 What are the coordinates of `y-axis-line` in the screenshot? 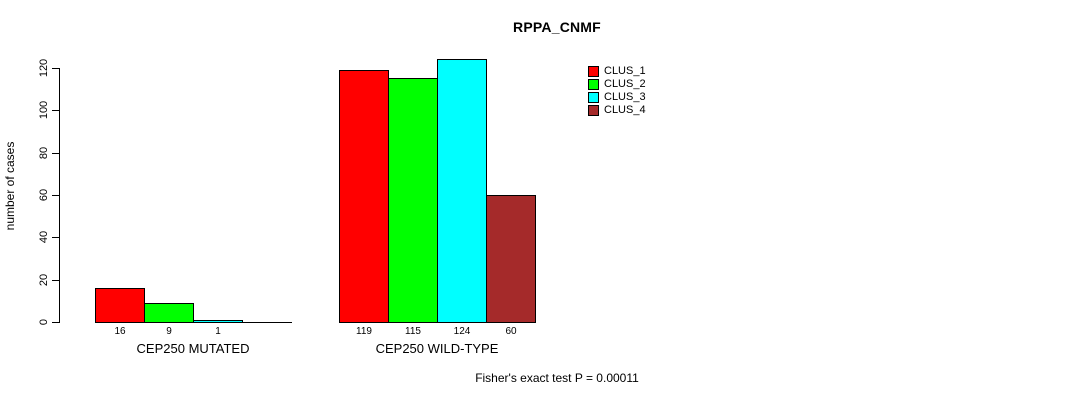 It's located at (59, 195).